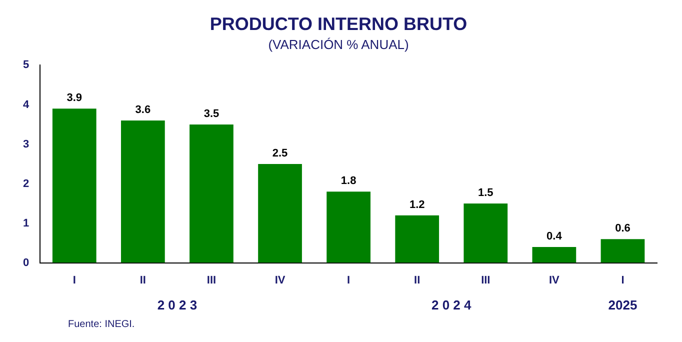 The height and width of the screenshot is (342, 682). Describe the element at coordinates (101, 324) in the screenshot. I see `source-note: Fuente: INEGI.` at that location.